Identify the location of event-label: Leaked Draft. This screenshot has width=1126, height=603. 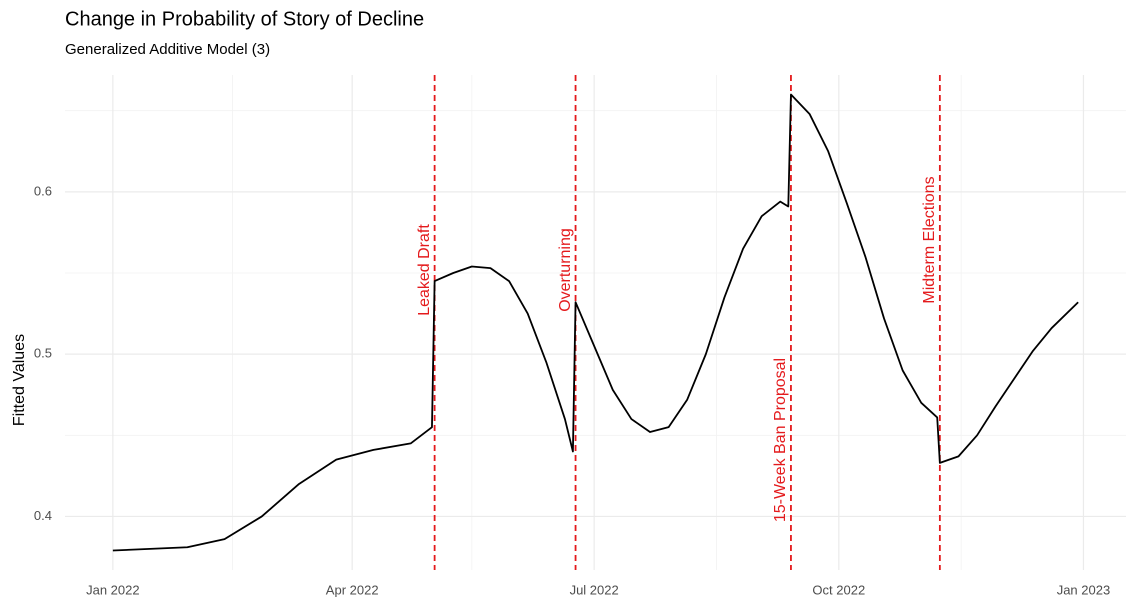
(424, 270).